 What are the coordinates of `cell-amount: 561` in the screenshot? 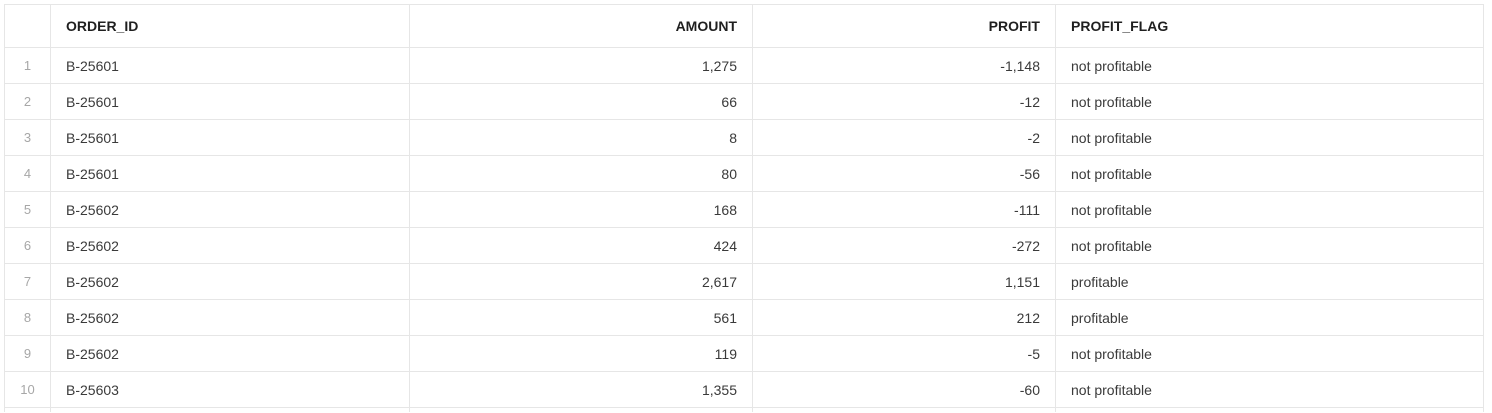 It's located at (581, 317).